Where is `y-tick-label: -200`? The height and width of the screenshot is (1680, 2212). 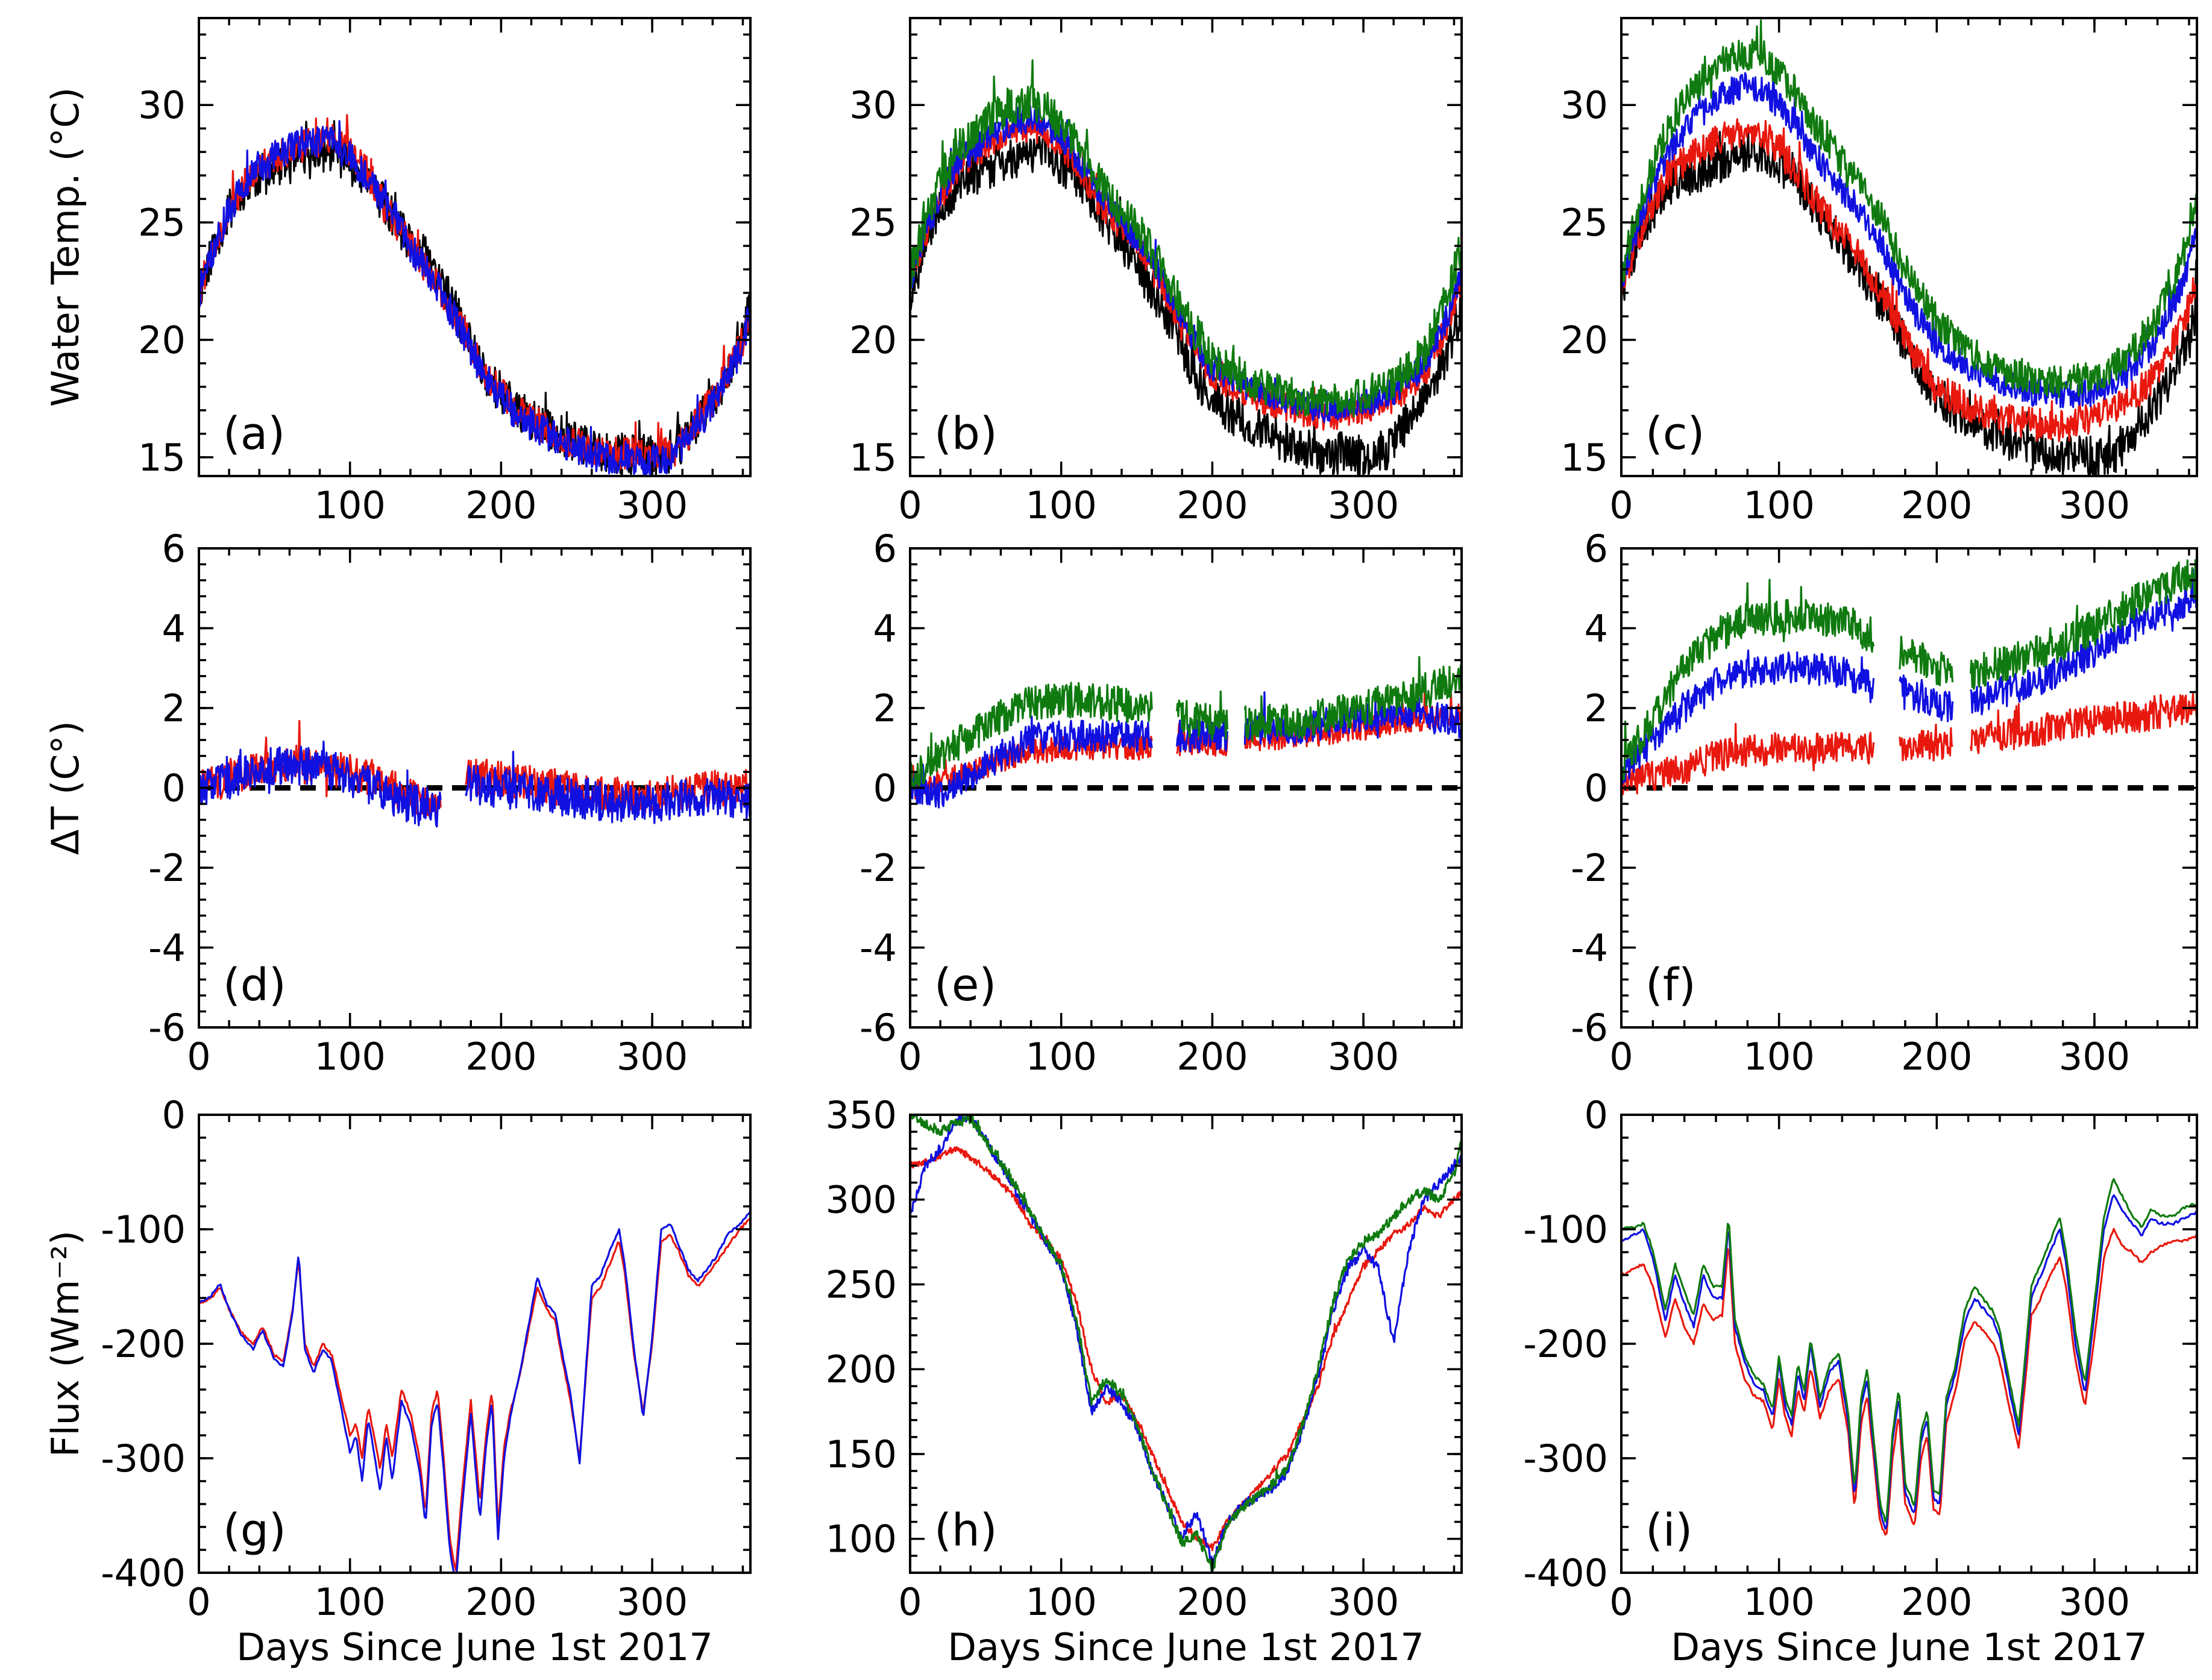
y-tick-label: -200 is located at coordinates (143, 1344).